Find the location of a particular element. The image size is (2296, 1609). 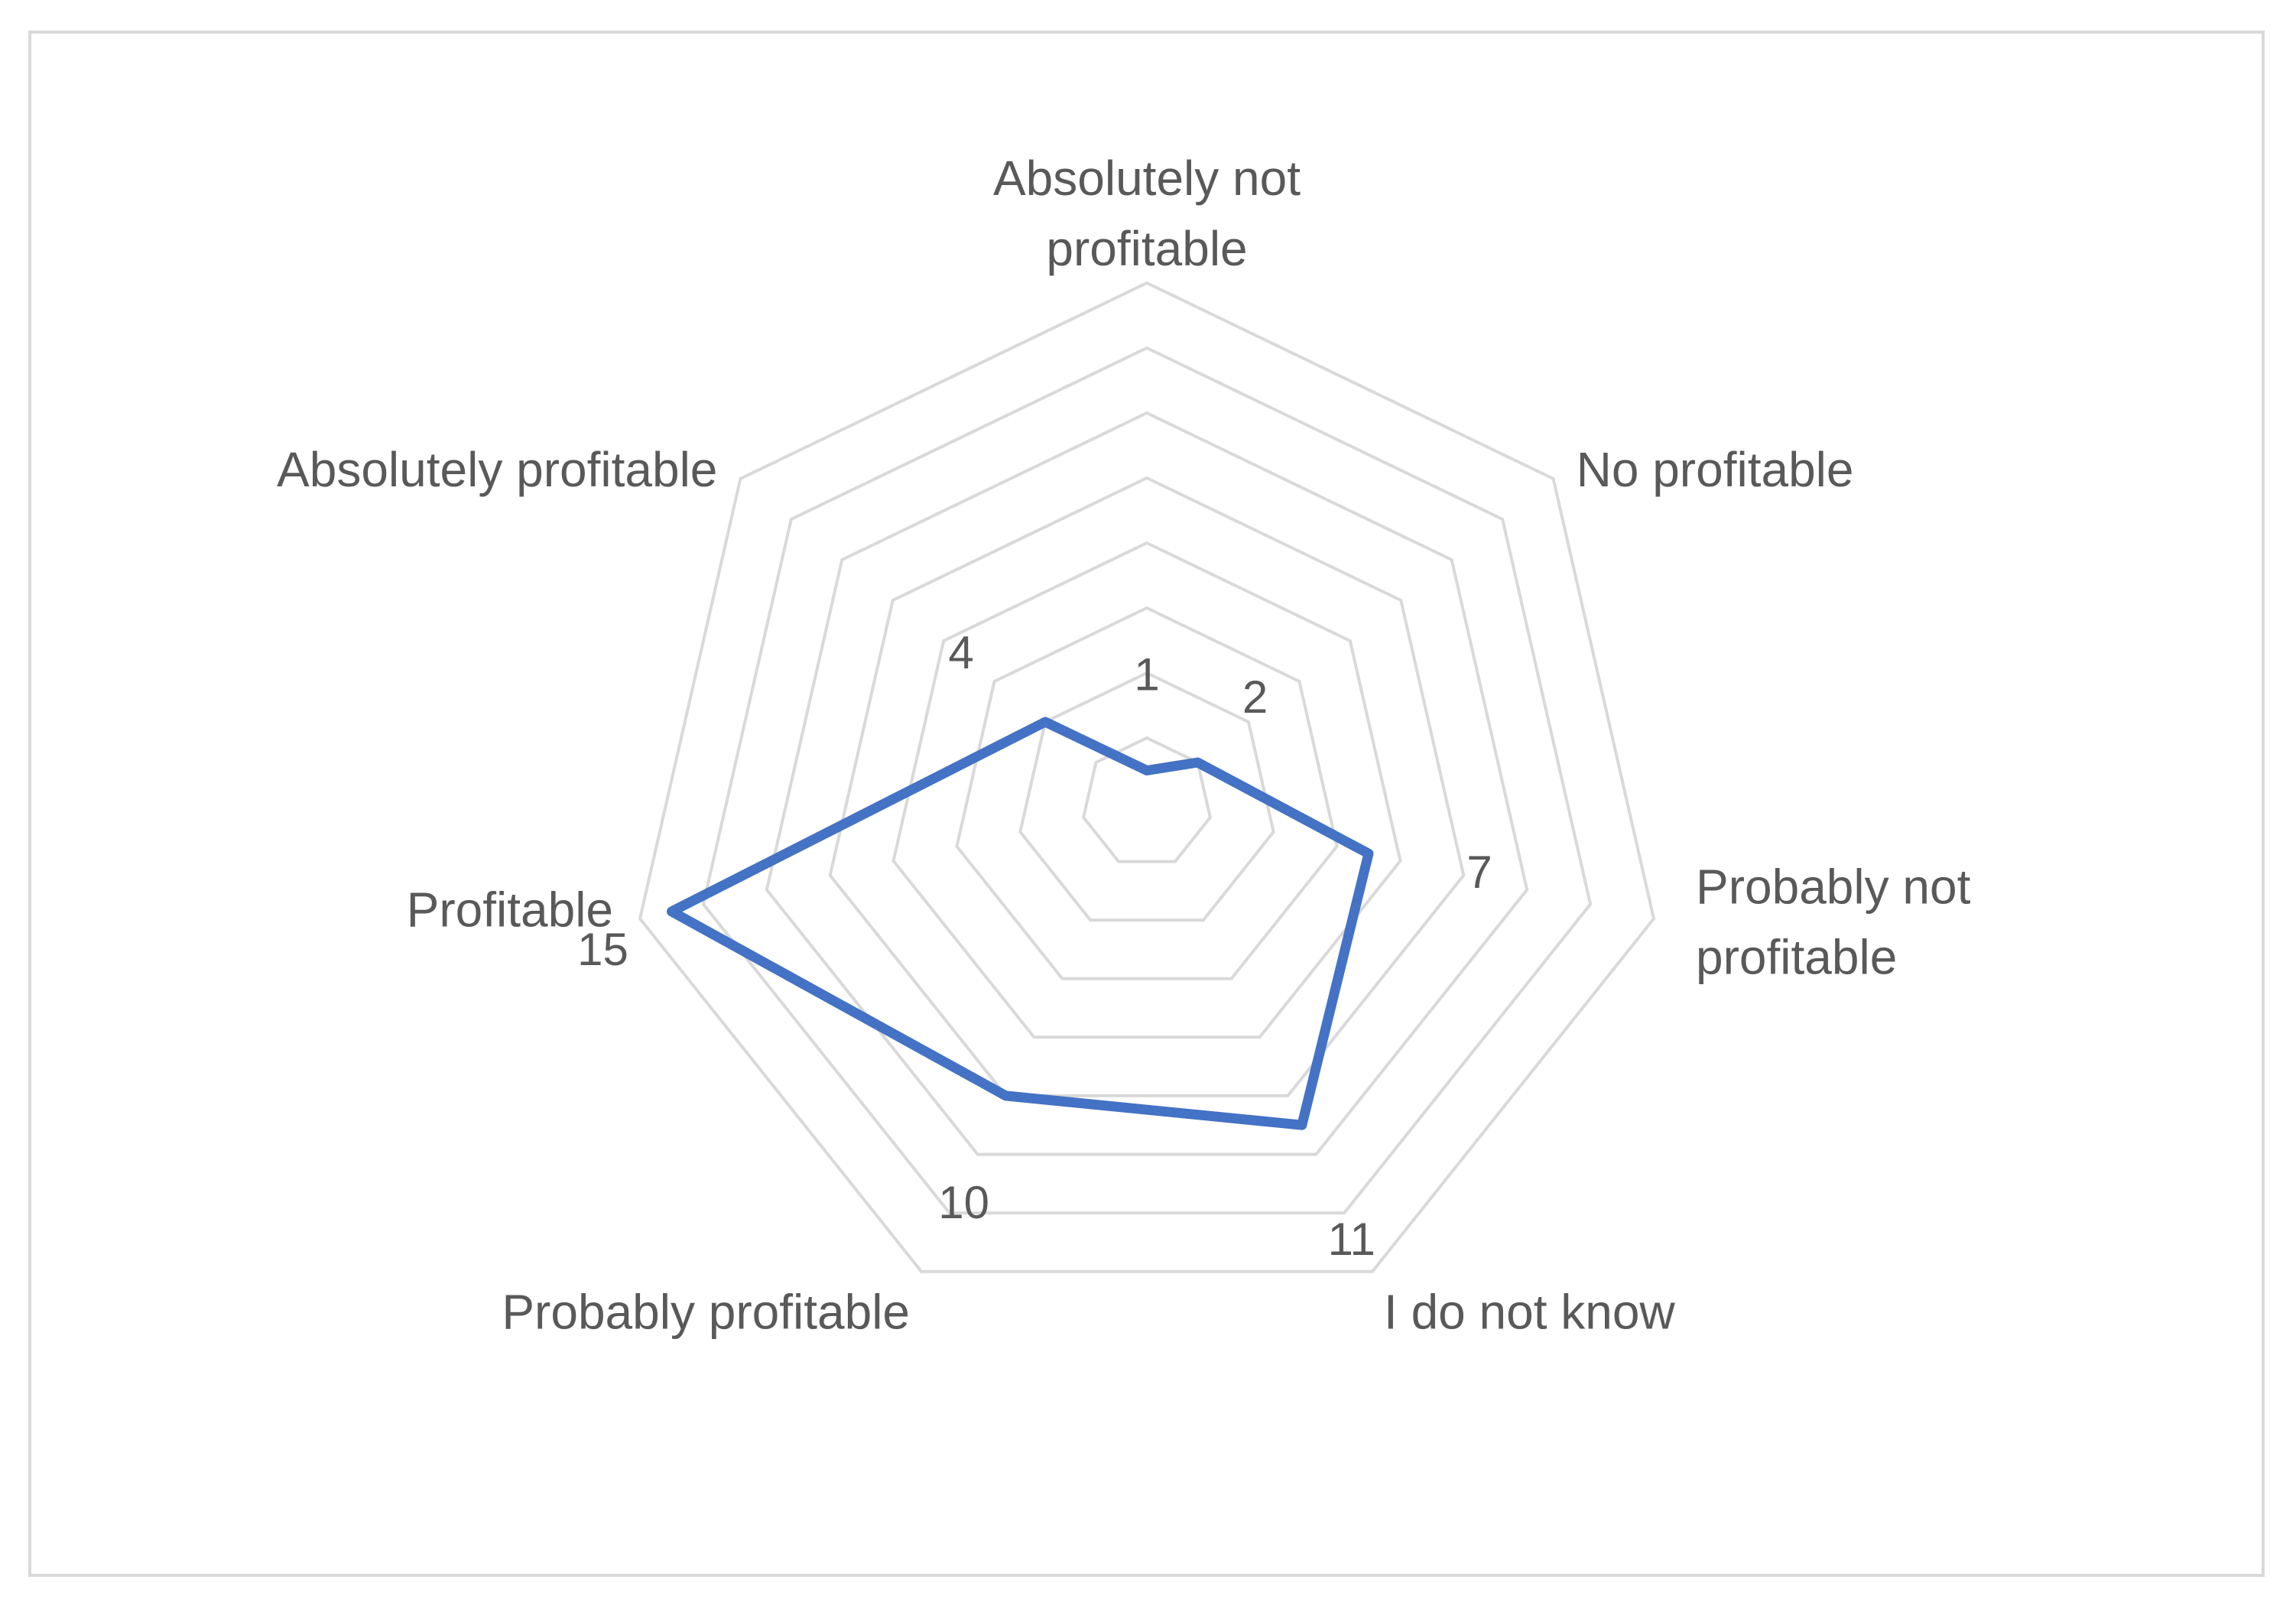

series-line is located at coordinates (1020, 923).